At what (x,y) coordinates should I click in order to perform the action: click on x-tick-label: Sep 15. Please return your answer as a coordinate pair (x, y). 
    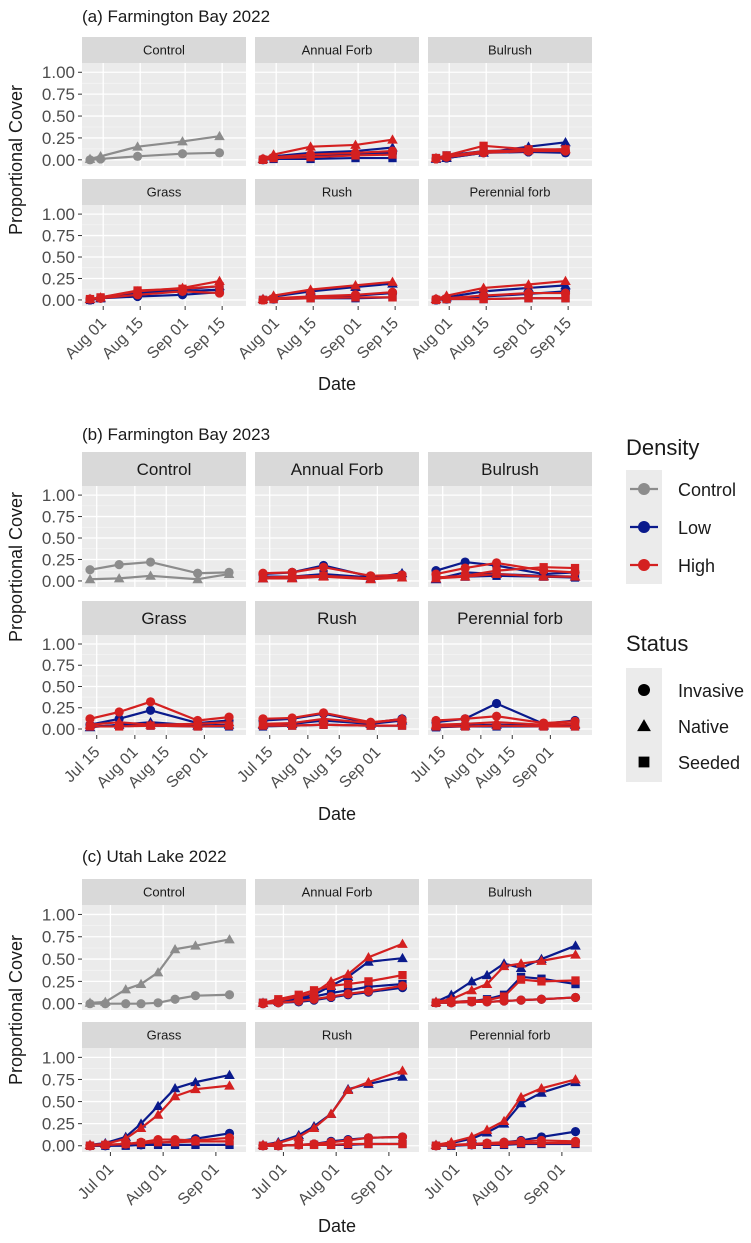
    Looking at the image, I should click on (378, 339).